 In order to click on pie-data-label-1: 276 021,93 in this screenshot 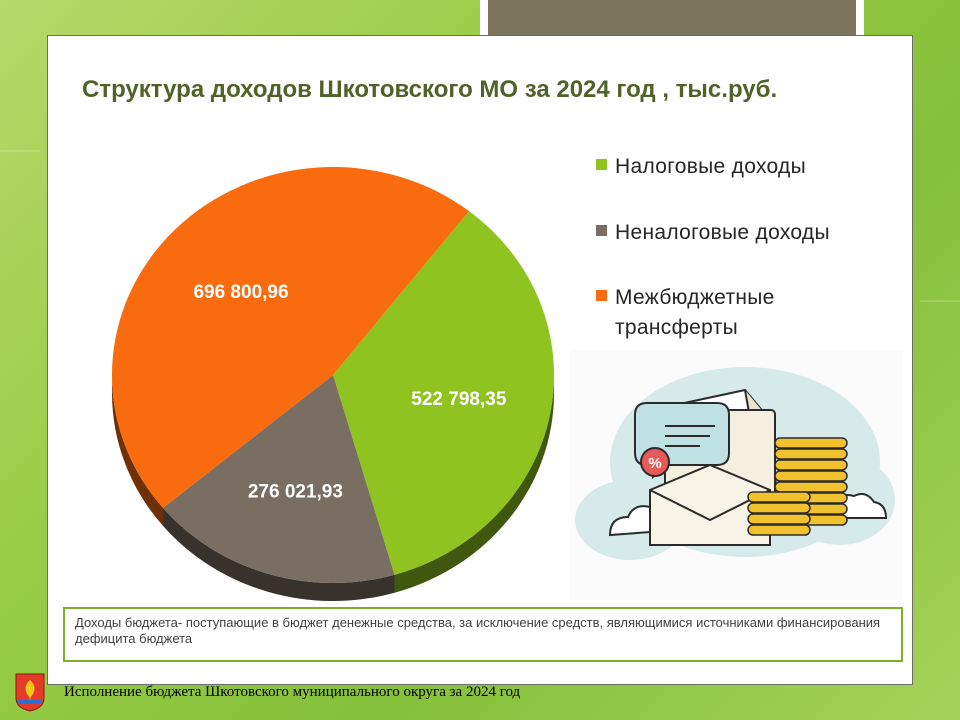, I will do `click(295, 491)`.